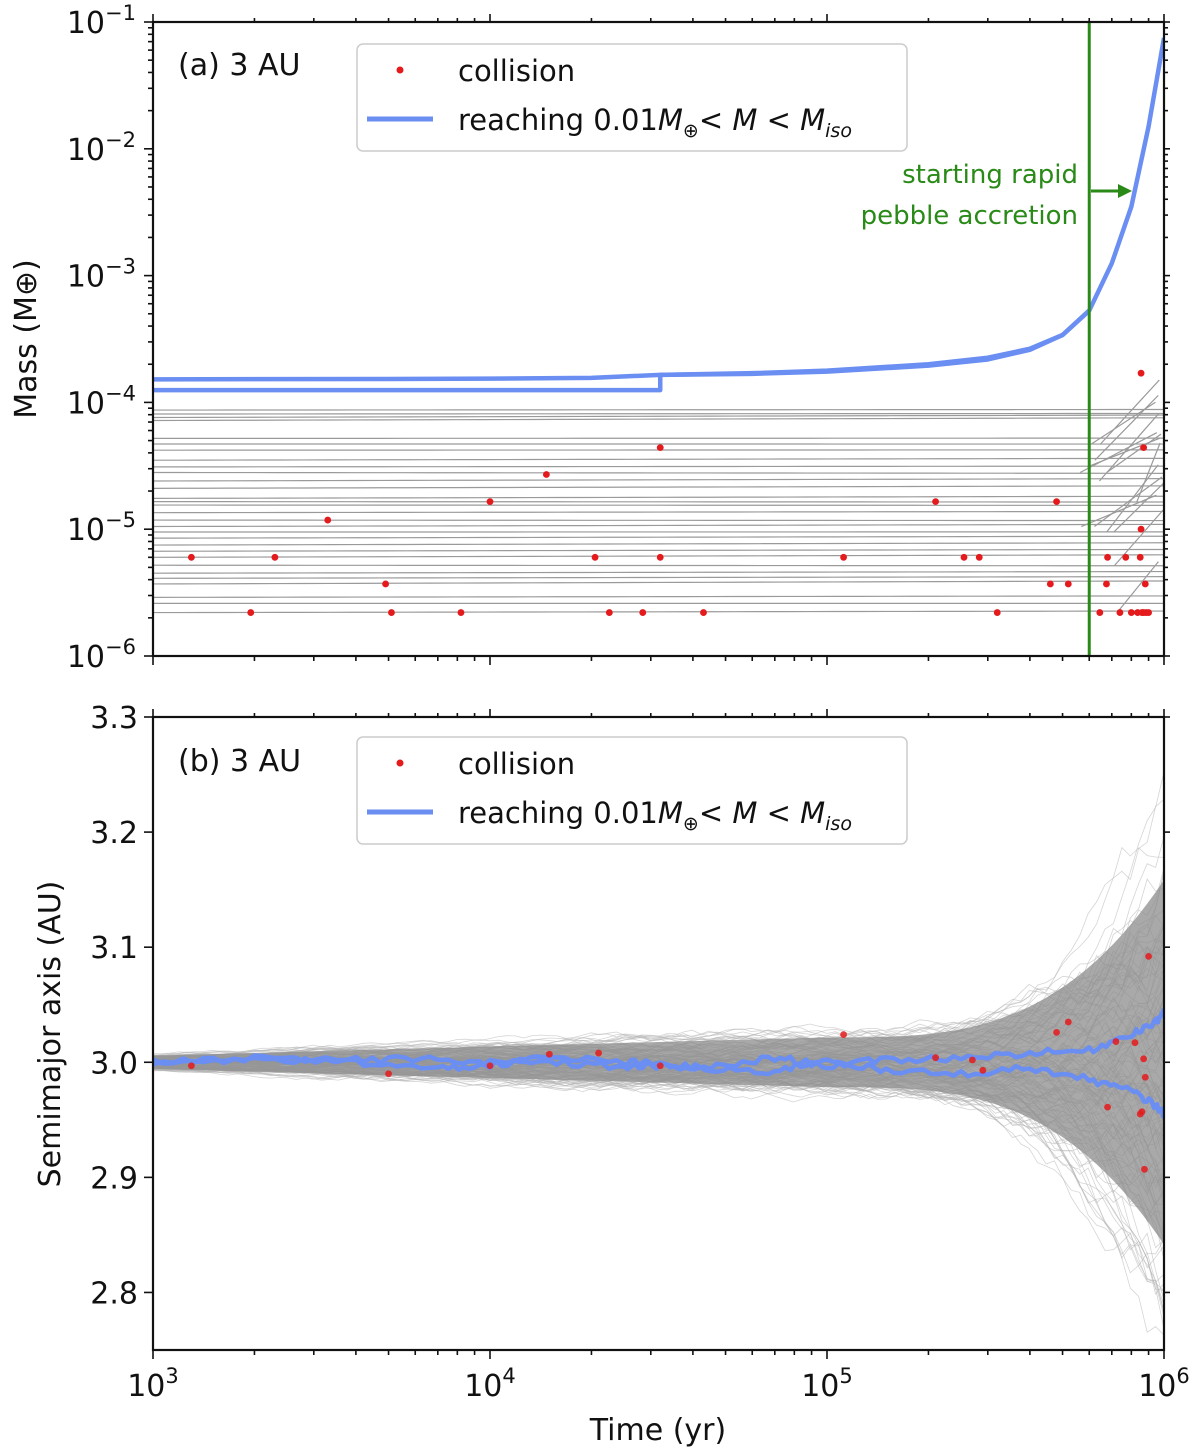 The image size is (1200, 1456). Describe the element at coordinates (657, 1430) in the screenshot. I see `time-x-axis-label: Time (yr)` at that location.